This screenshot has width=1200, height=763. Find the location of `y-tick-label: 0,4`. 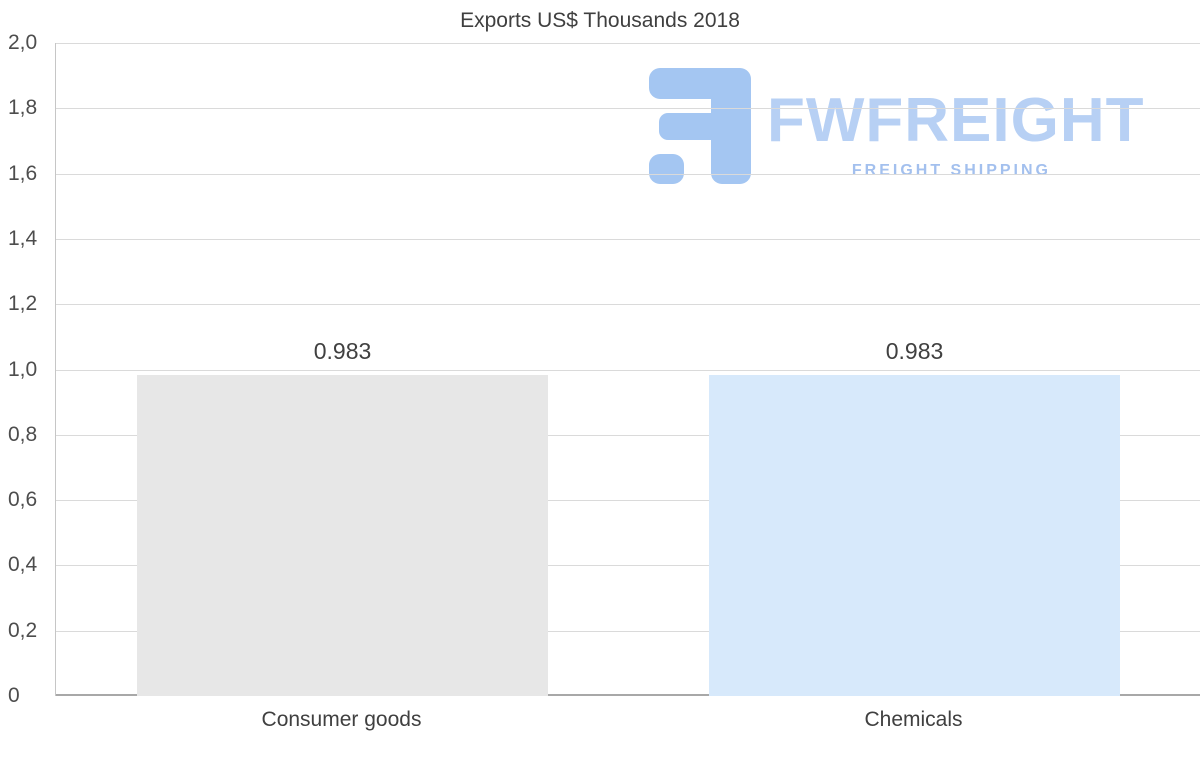

y-tick-label: 0,4 is located at coordinates (23, 564).